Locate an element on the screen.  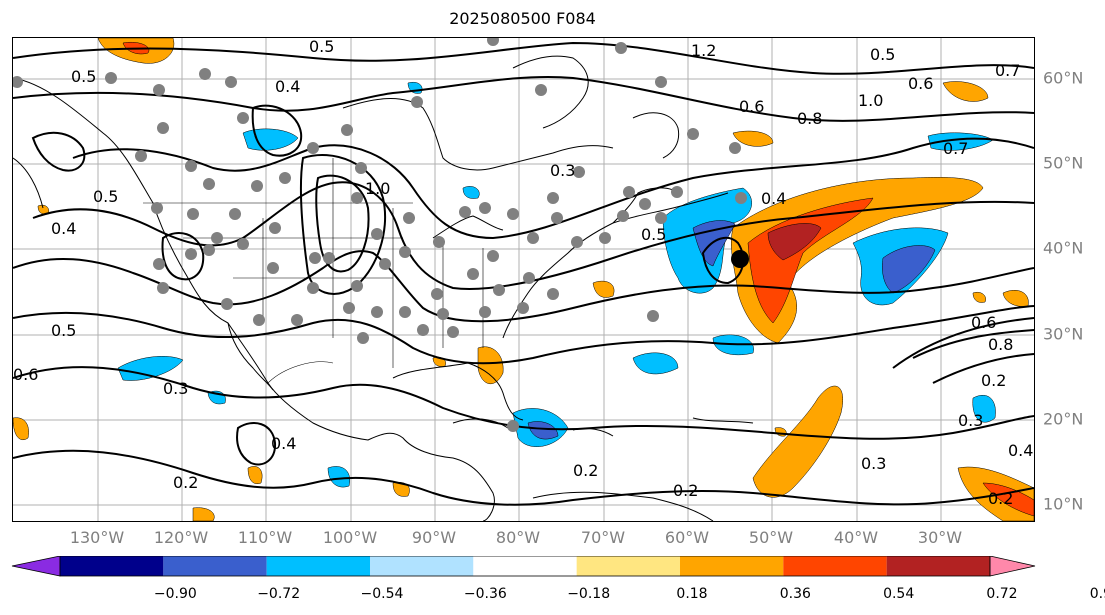
borders is located at coordinates (313, 271).